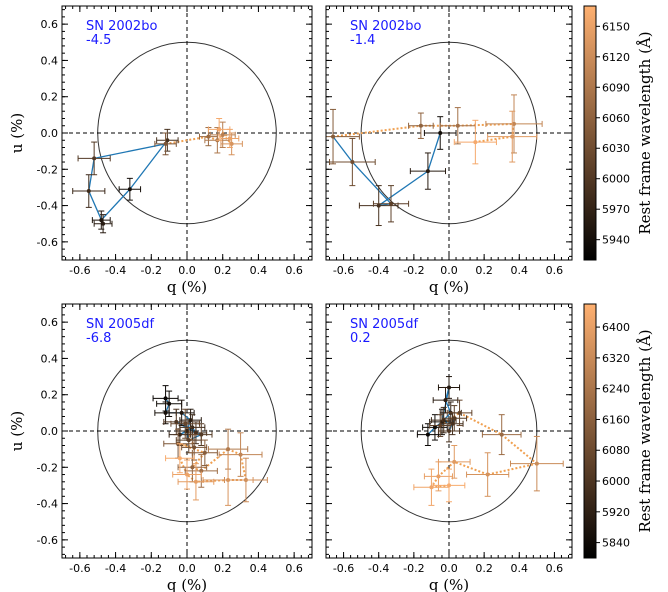 The height and width of the screenshot is (592, 668). I want to click on y-tick-label: 0.0, so click(50, 431).